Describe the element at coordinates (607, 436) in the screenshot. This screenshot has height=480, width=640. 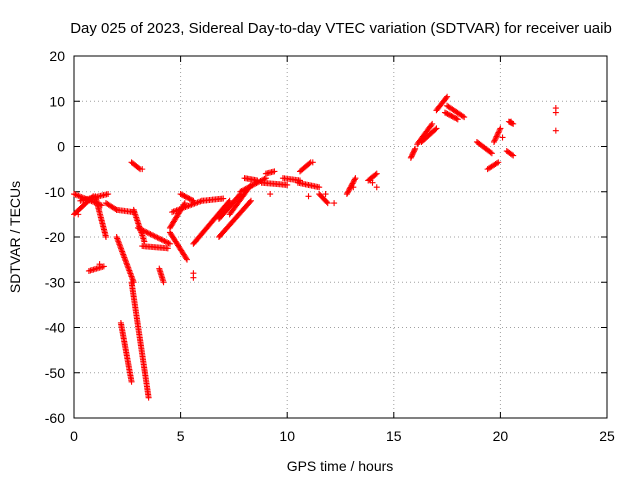
I see `x-tick-label: 25` at that location.